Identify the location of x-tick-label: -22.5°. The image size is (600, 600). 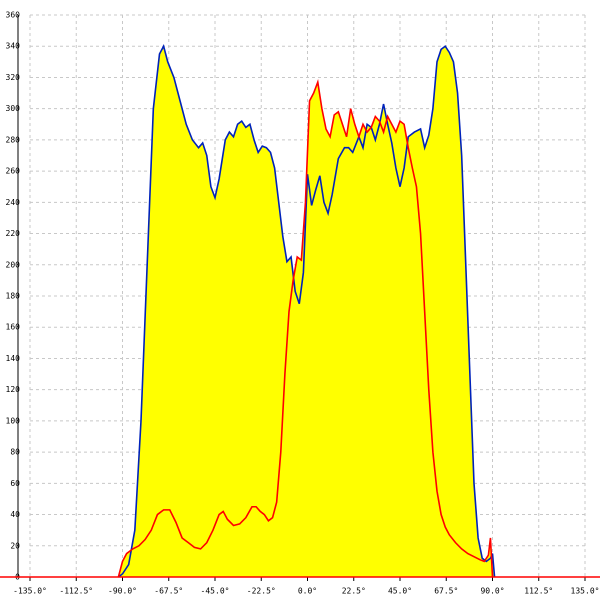
(261, 591).